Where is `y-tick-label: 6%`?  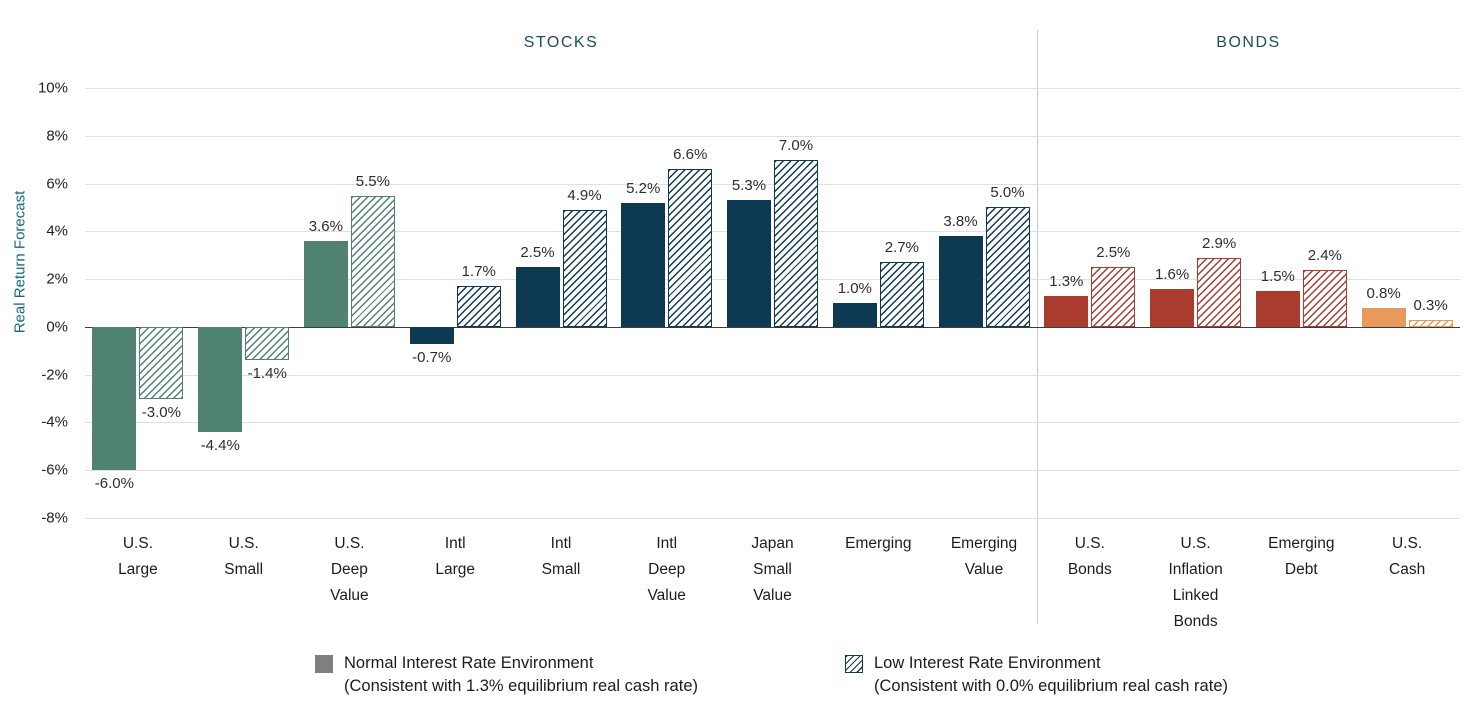 y-tick-label: 6% is located at coordinates (57, 184).